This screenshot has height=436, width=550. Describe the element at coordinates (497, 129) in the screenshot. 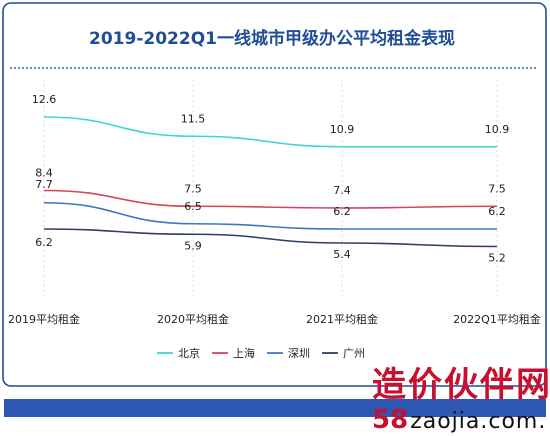

I see `data-label-0-3: 10.9` at that location.